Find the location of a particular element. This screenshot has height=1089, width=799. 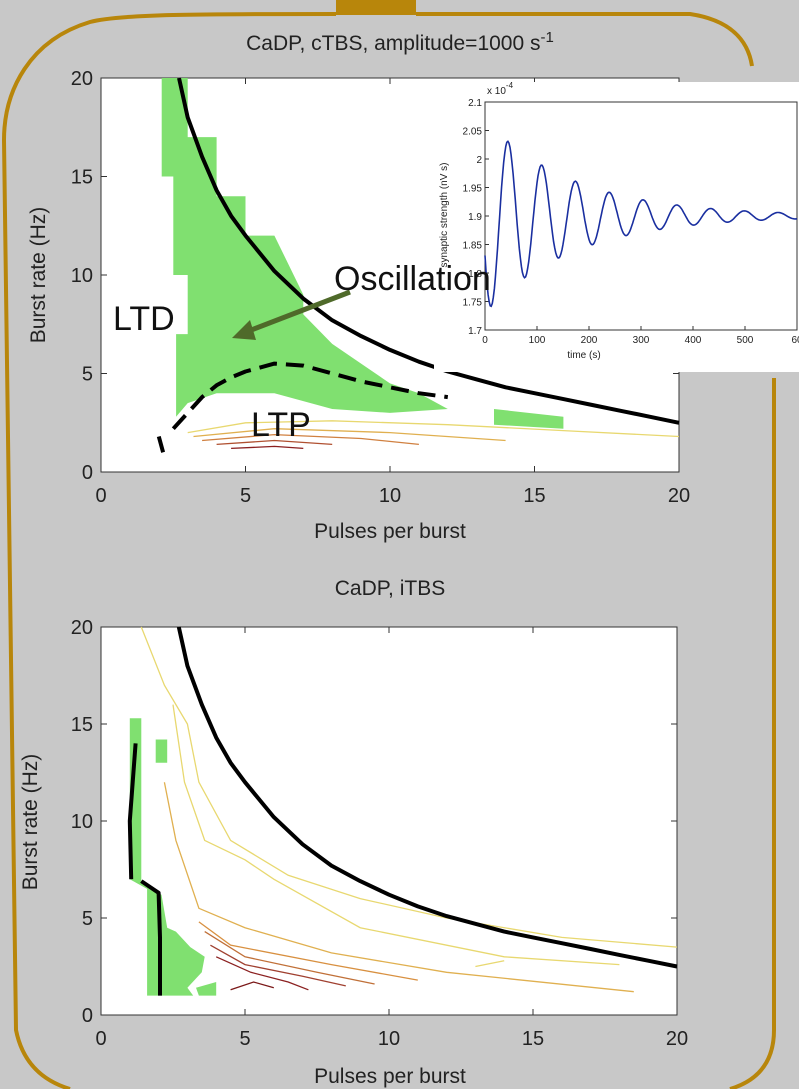

inset-y-tick-label: 1.95 is located at coordinates (473, 189).